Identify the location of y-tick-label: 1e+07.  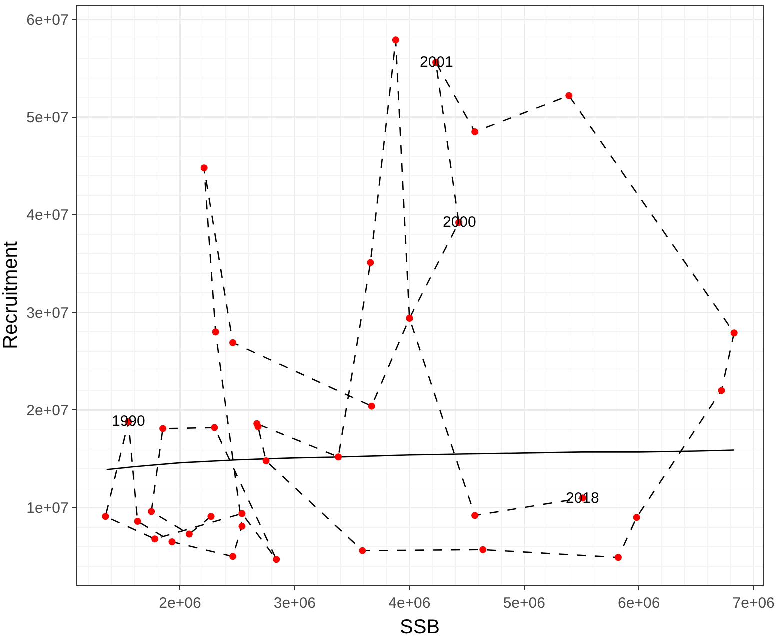
(47, 509).